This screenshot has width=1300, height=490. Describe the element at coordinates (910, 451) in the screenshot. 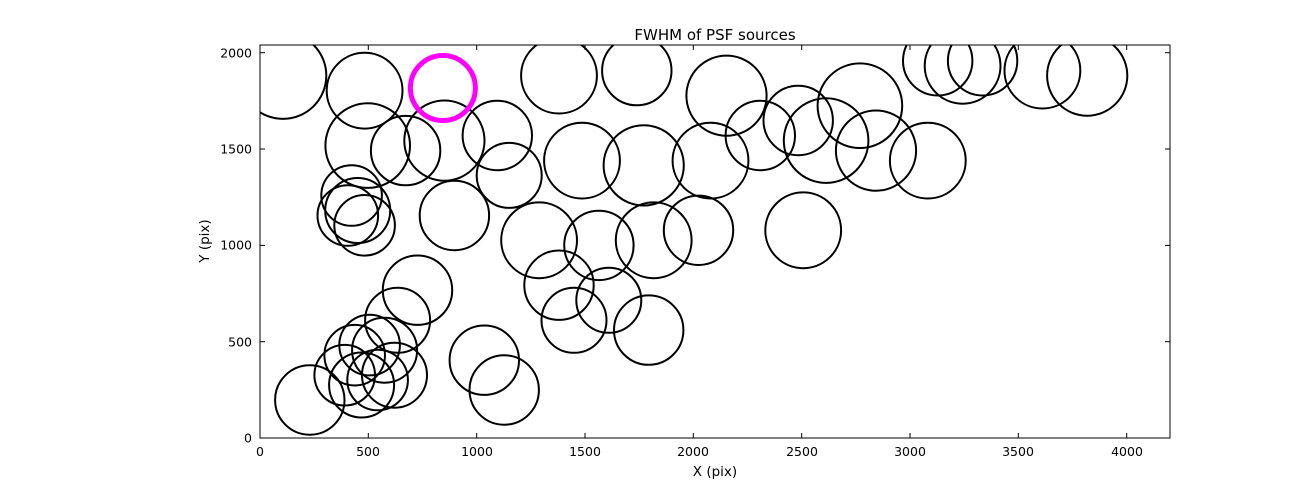

I see `x-tick-label: 3000` at that location.